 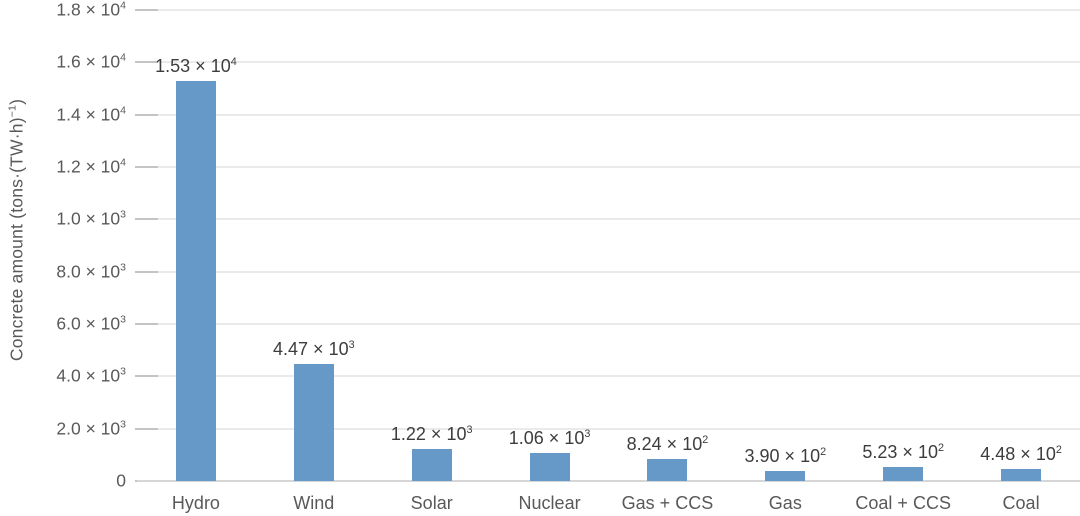 What do you see at coordinates (91, 10) in the screenshot?
I see `y-tick-label: 1.8 × 104` at bounding box center [91, 10].